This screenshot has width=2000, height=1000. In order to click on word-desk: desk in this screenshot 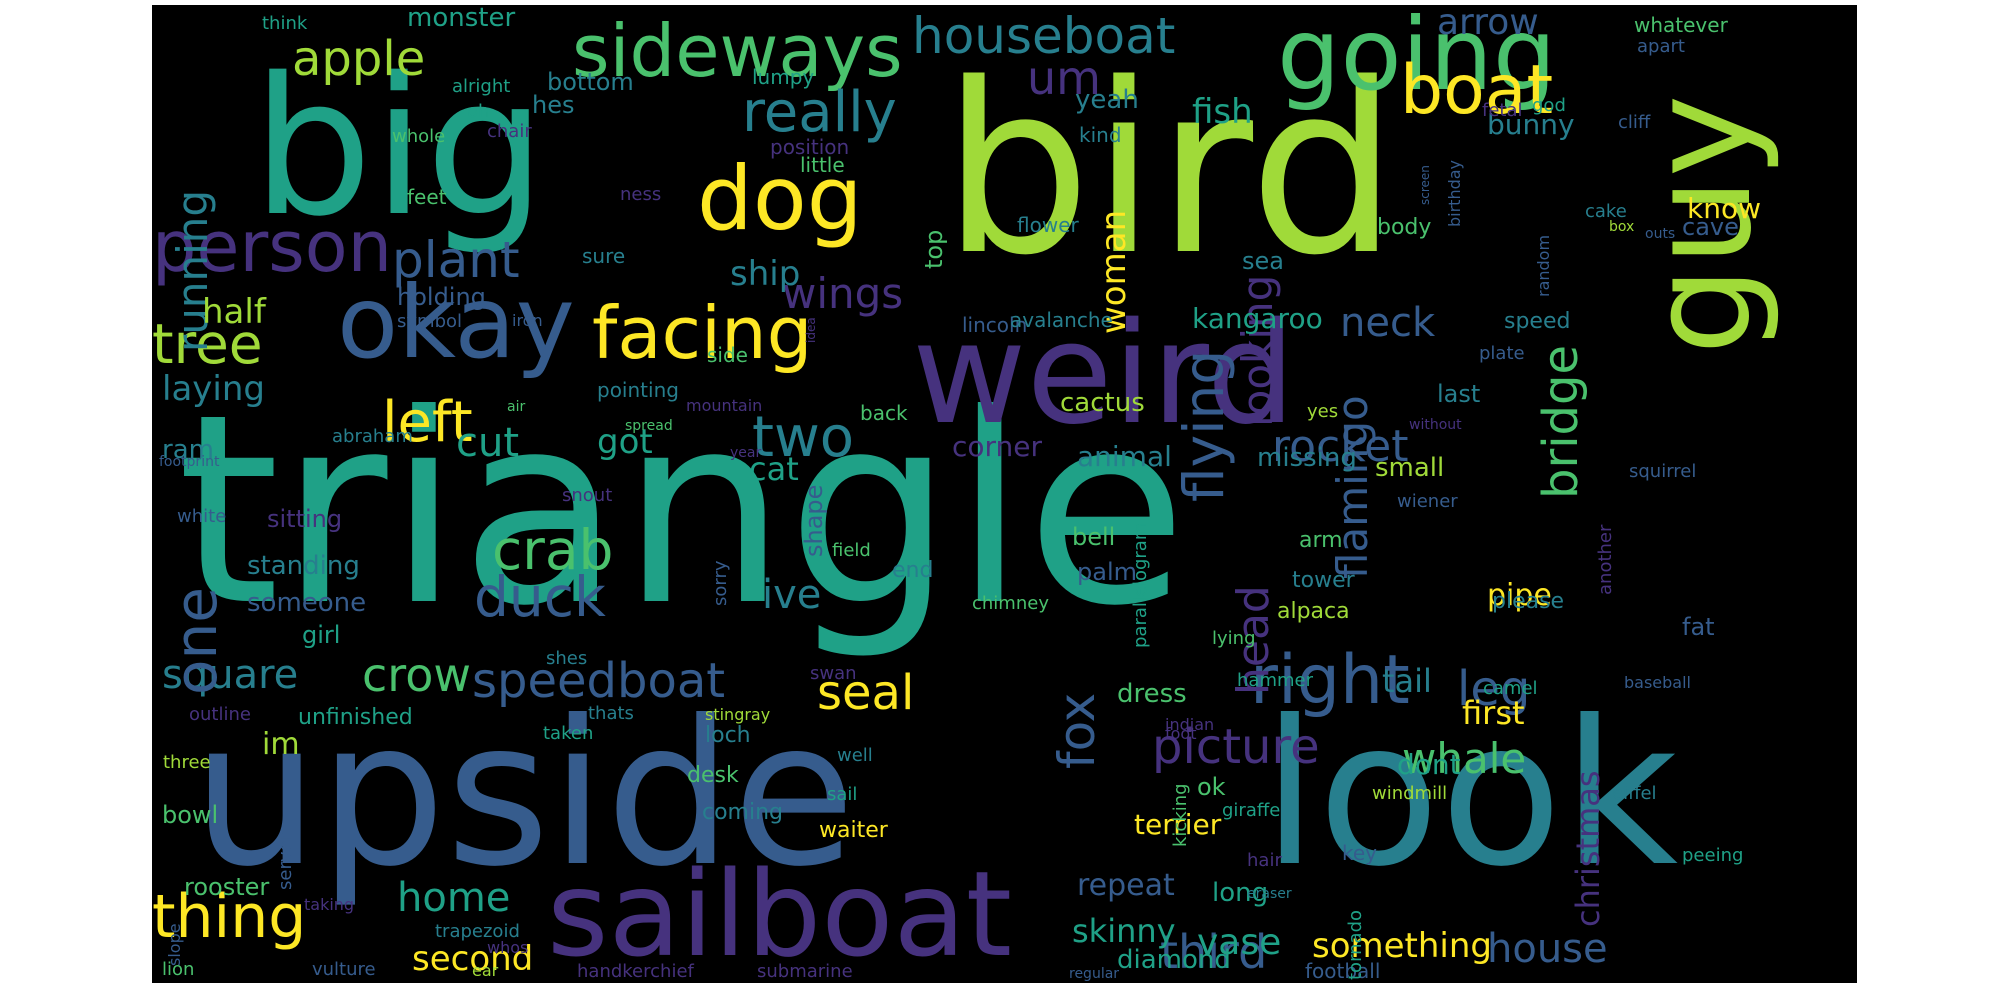, I will do `click(713, 775)`.